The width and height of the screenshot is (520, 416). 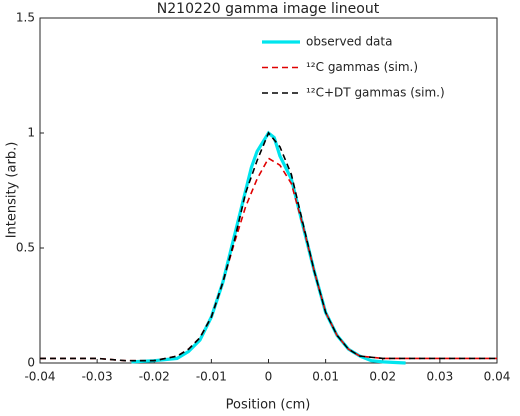 I want to click on y-tick-label: 0.5, so click(x=25, y=248).